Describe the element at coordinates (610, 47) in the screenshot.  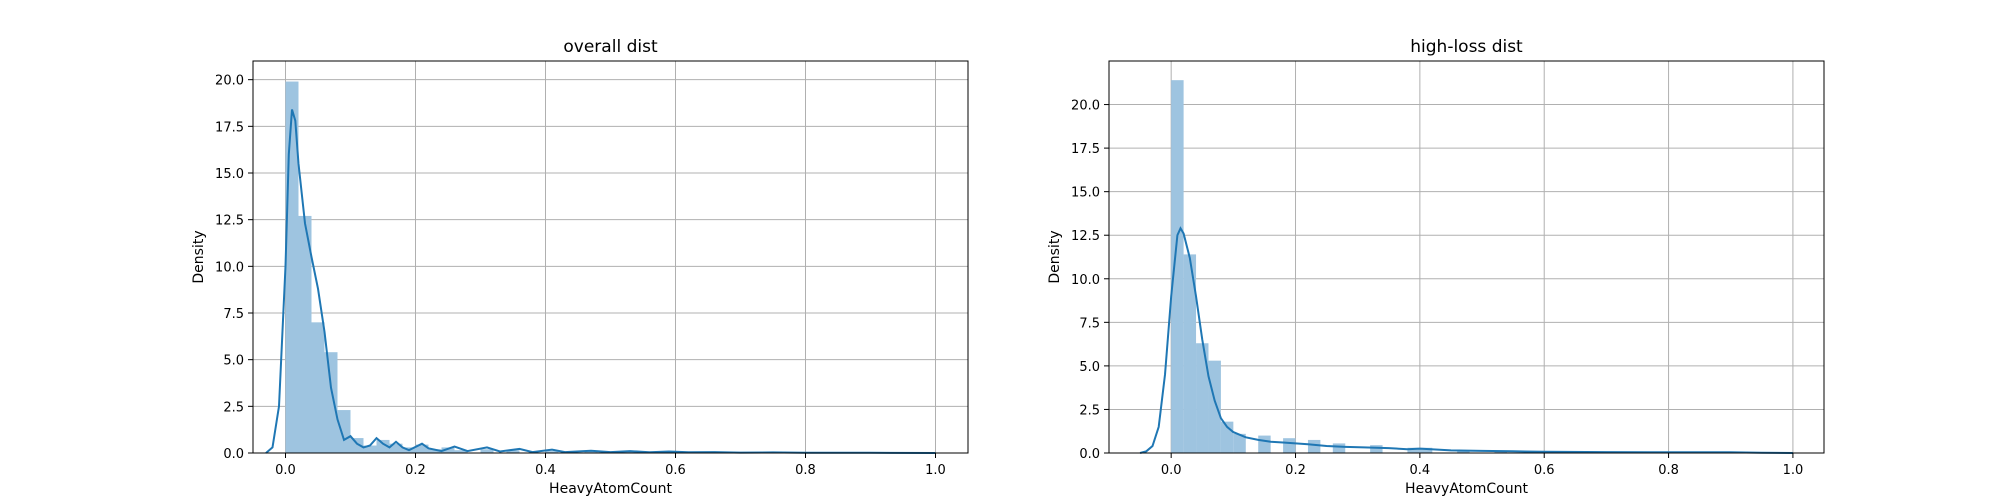
I see `chart-title: overall dist` at that location.